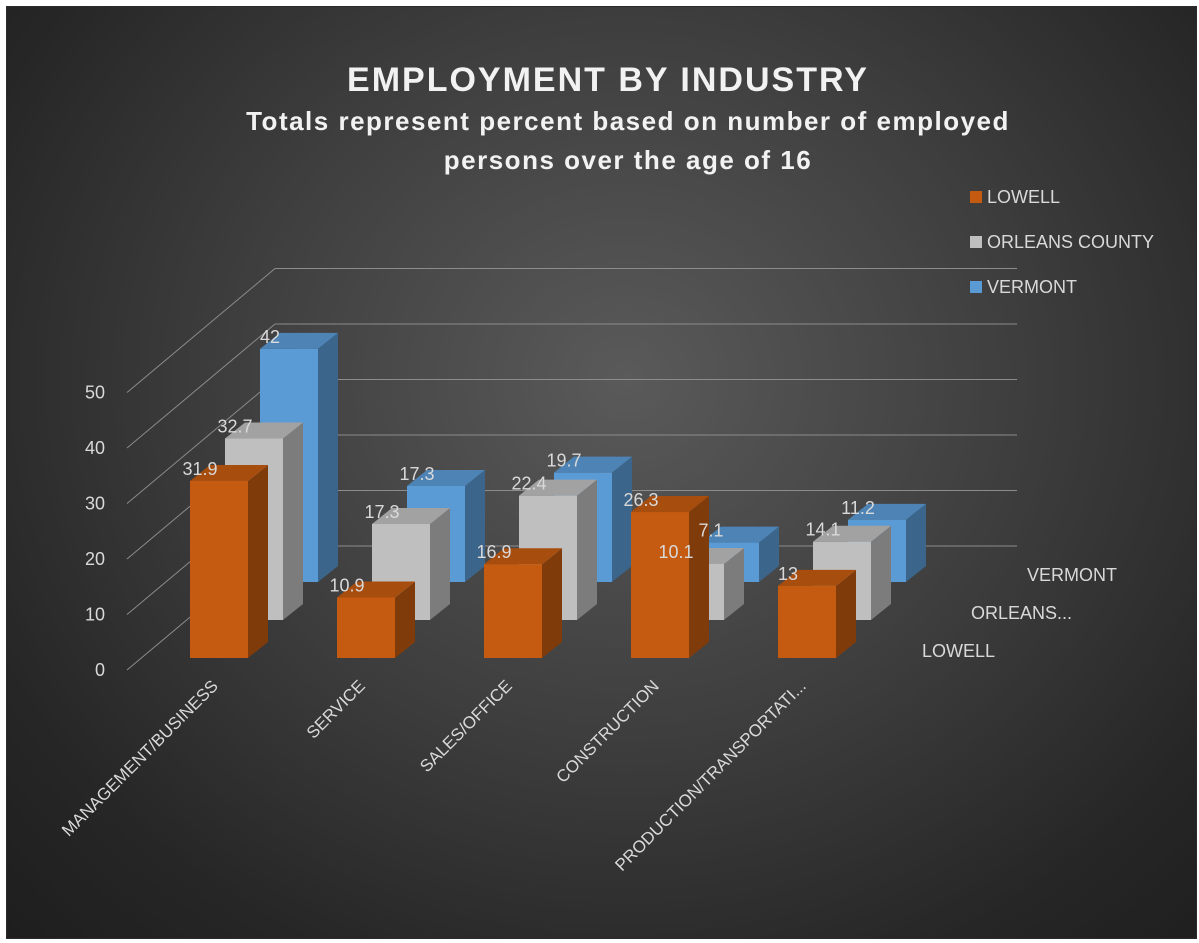 This screenshot has height=943, width=1199. I want to click on data-label: 7.1, so click(710, 531).